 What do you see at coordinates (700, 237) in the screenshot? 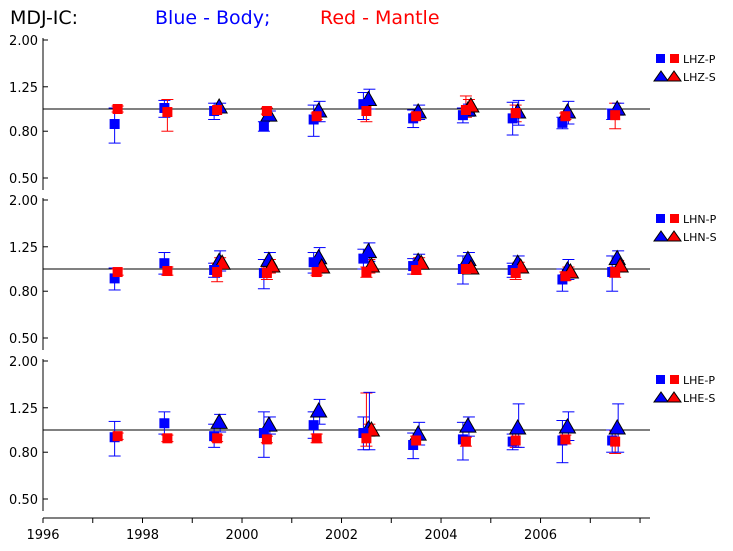
I see `legend-label: LHN-S` at bounding box center [700, 237].